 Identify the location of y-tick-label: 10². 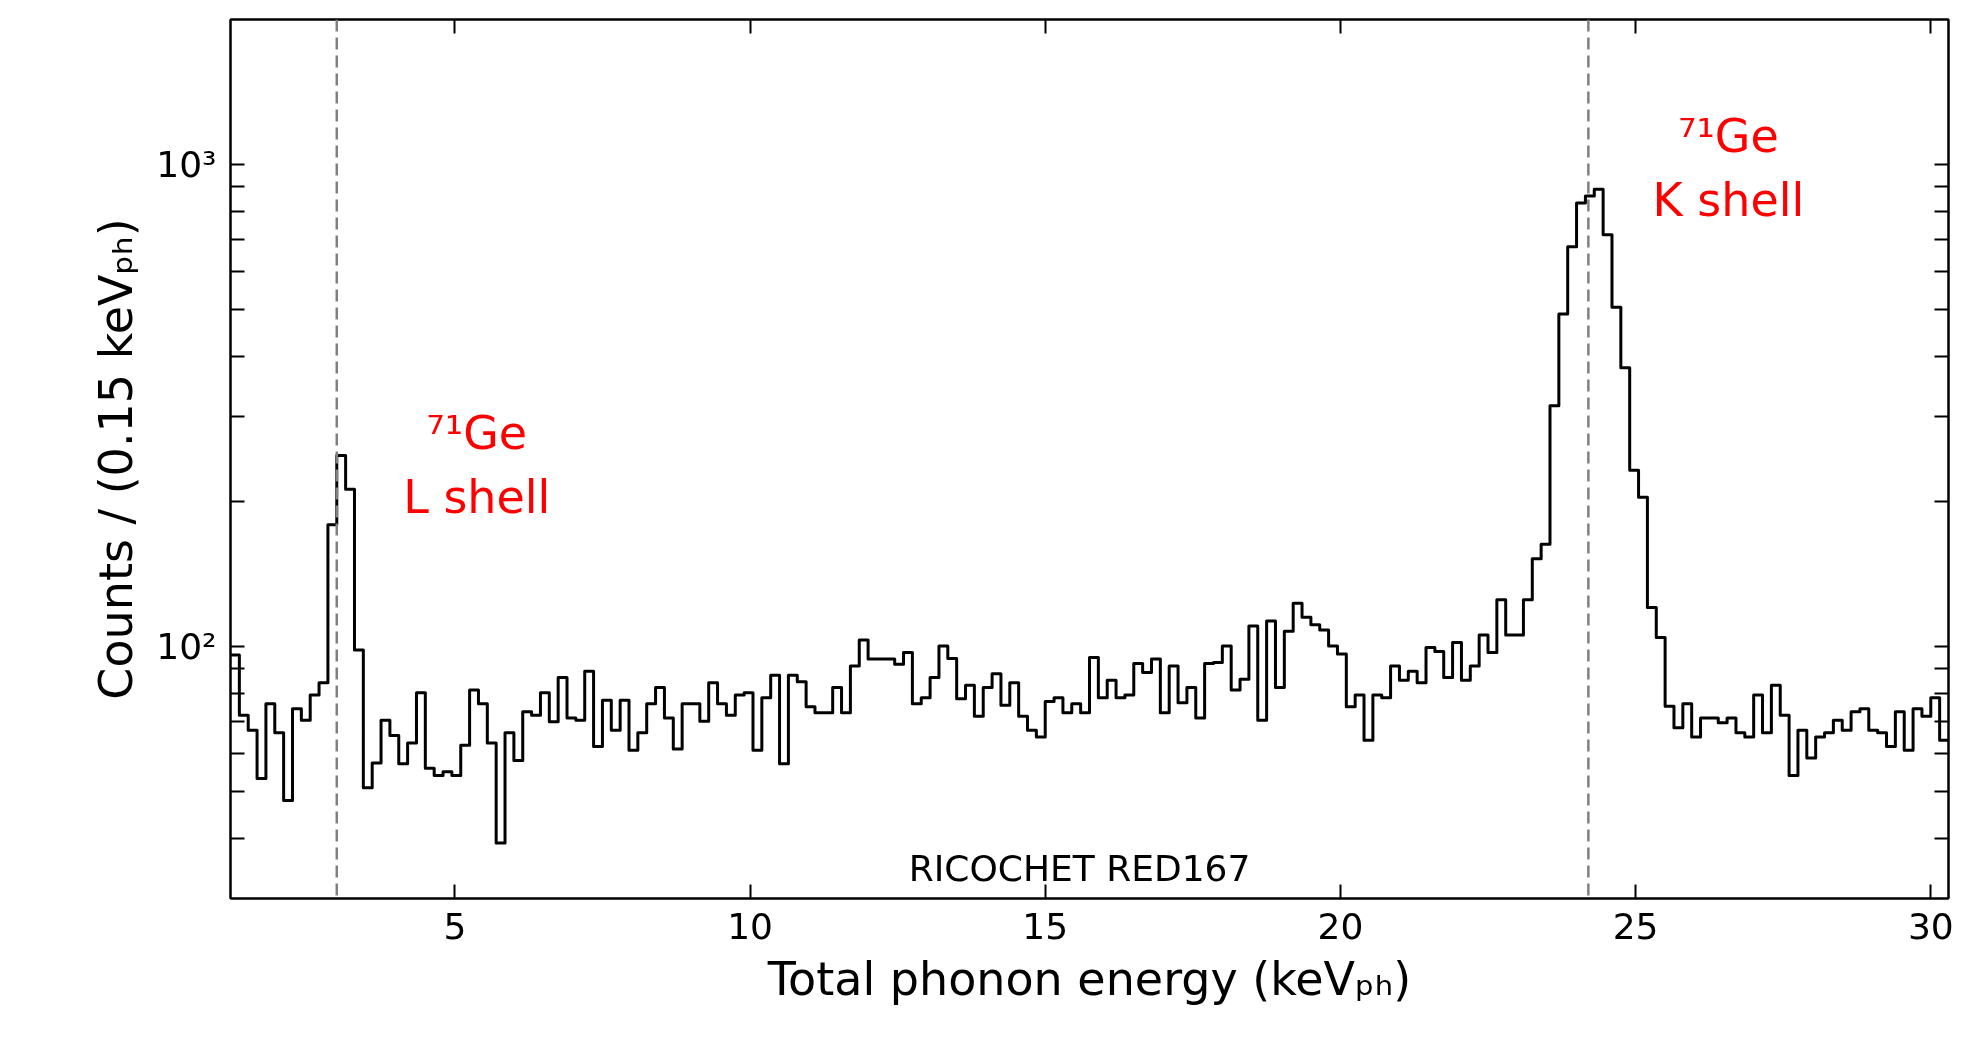
(186, 647).